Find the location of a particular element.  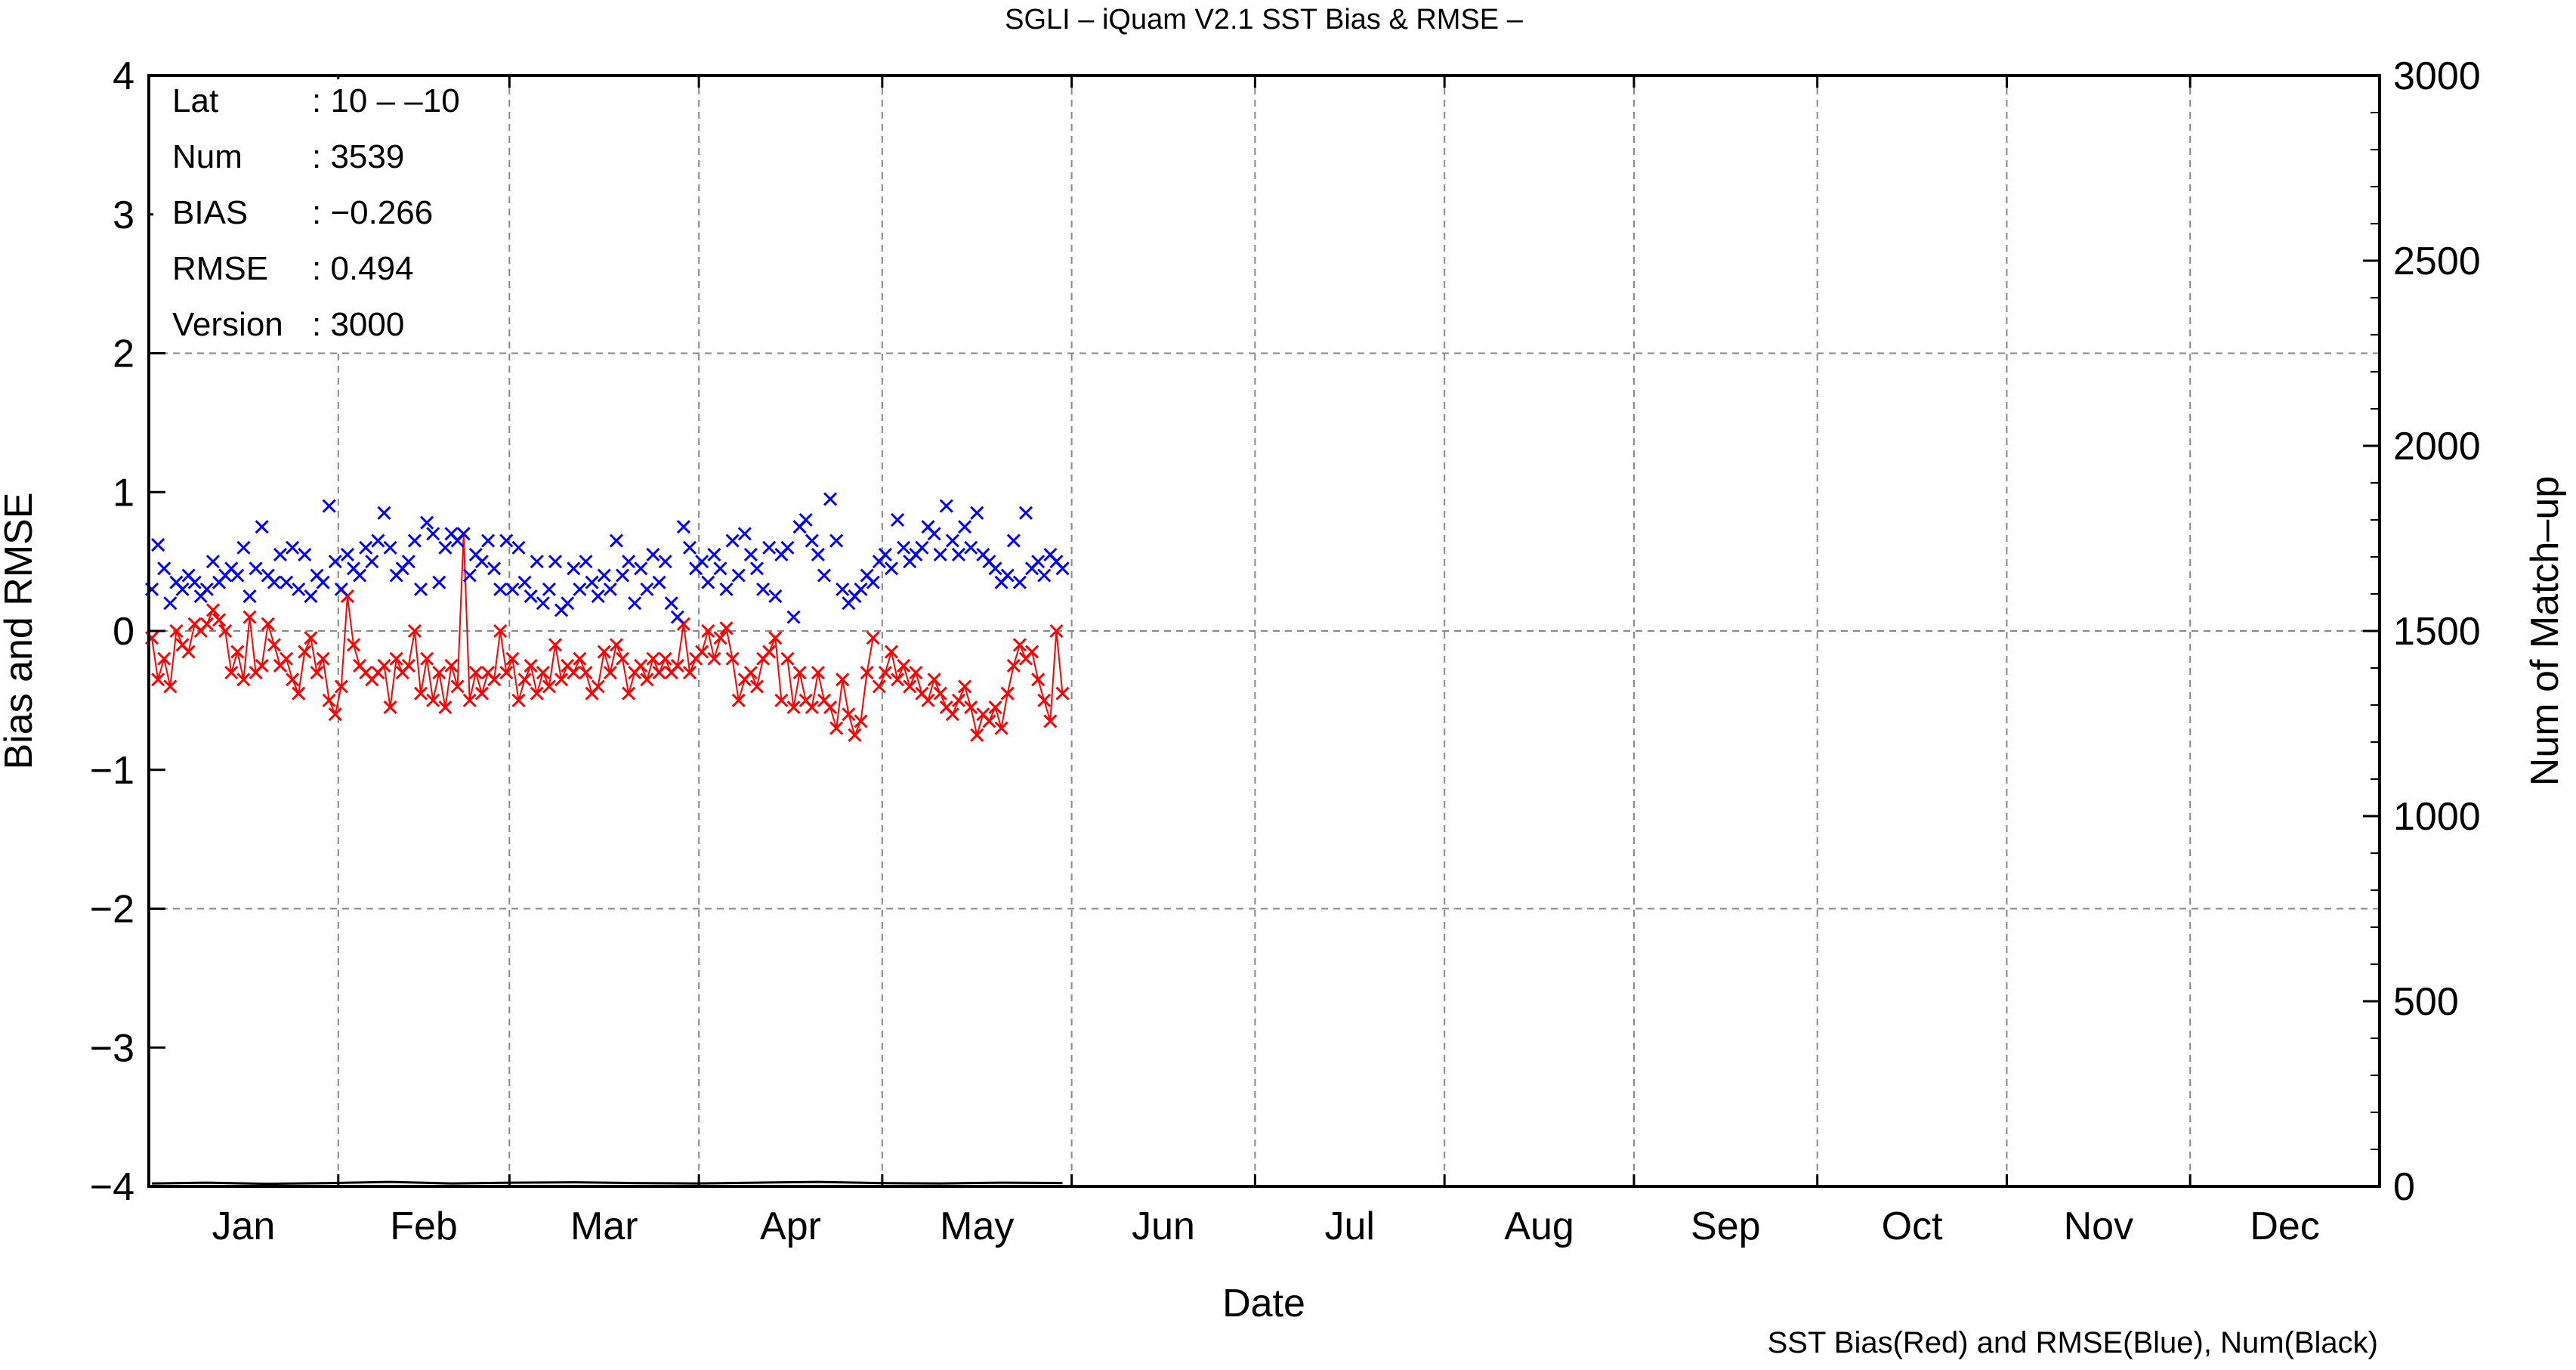

y-right-tick-label: 0 is located at coordinates (2404, 1187).